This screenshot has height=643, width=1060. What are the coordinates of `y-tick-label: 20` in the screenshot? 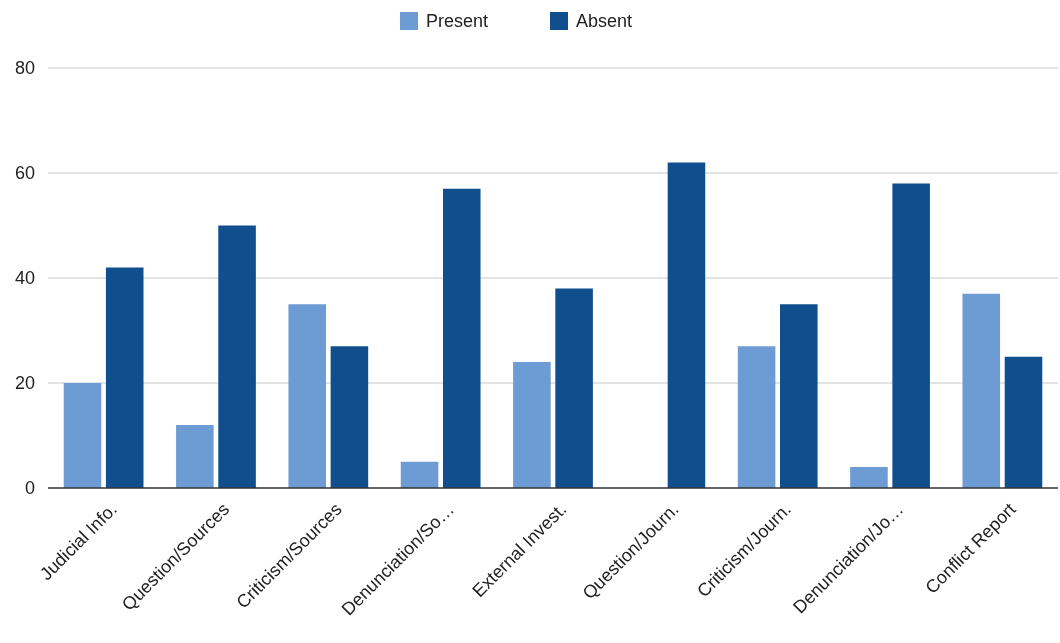 It's located at (24, 383).